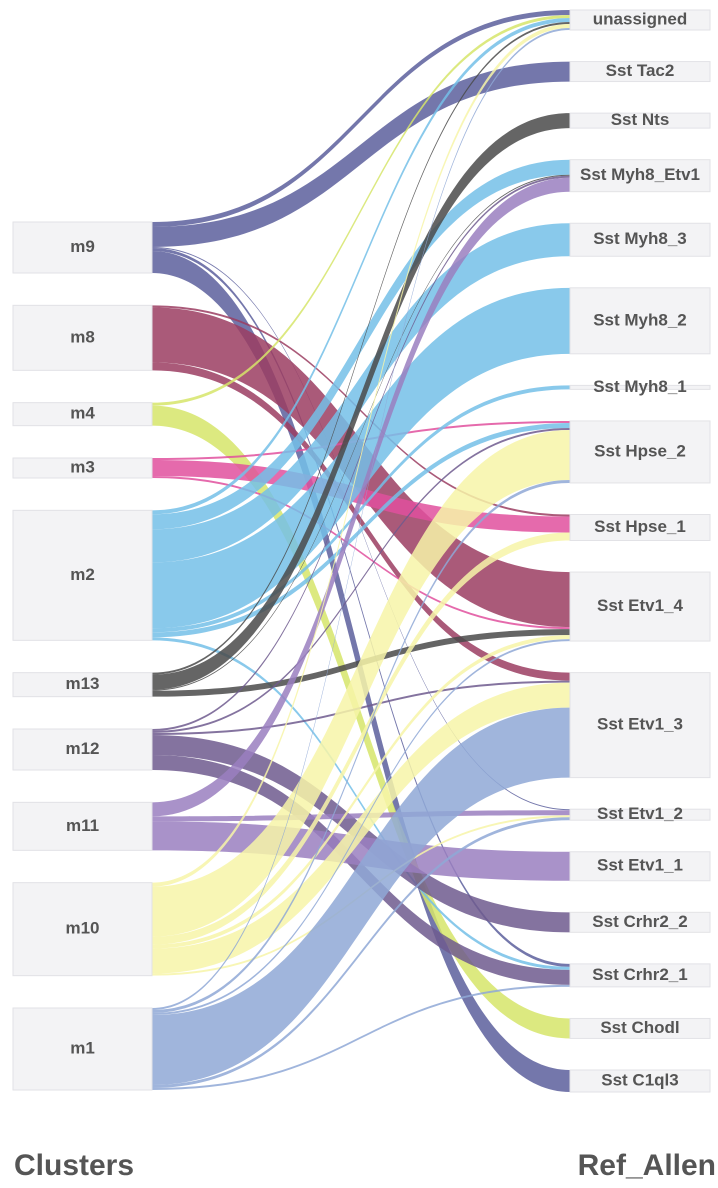 Image resolution: width=718 pixels, height=1188 pixels. I want to click on target-label: Sst Myh8_1, so click(640, 386).